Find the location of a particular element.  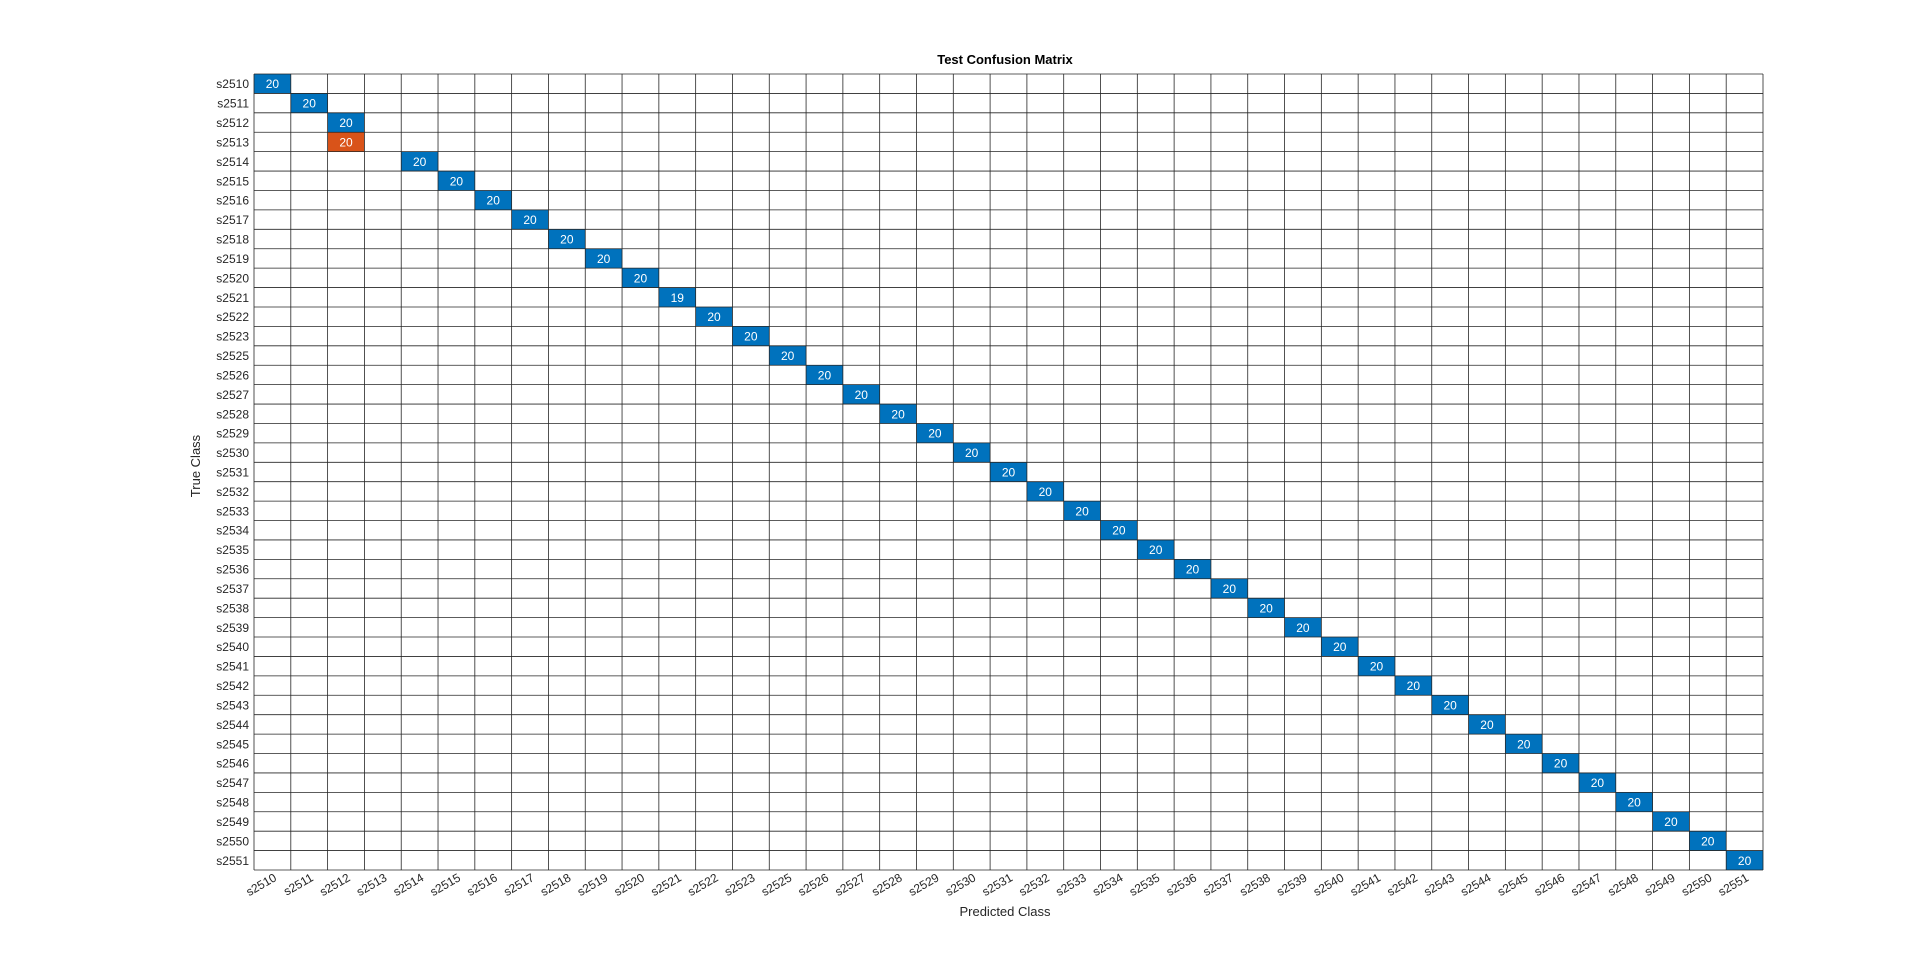

row-tick-label: s2537 is located at coordinates (232, 589).